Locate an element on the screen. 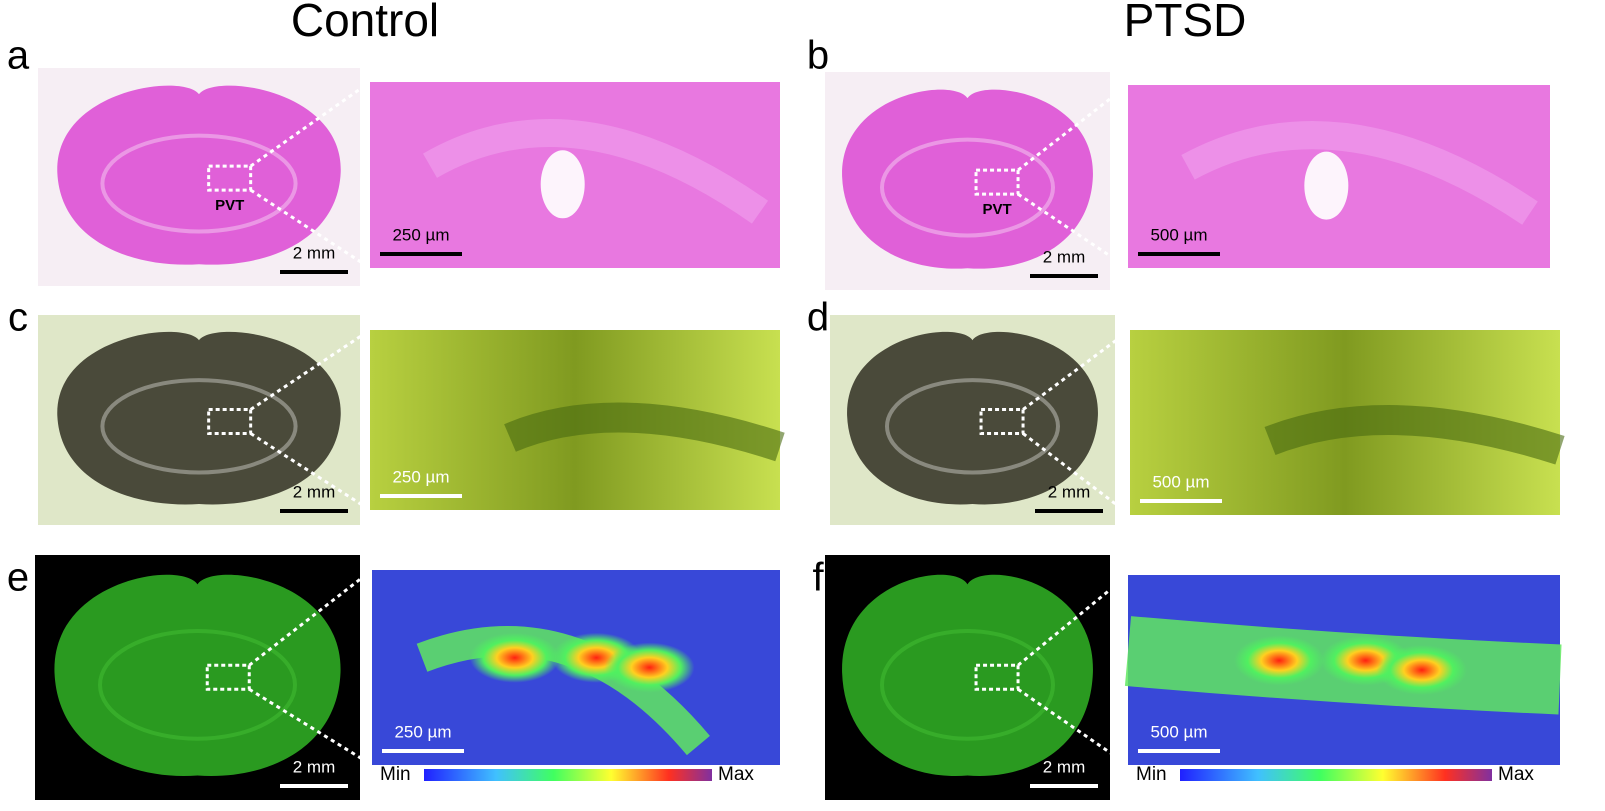 The height and width of the screenshot is (811, 1605). panel-letter: f is located at coordinates (818, 578).